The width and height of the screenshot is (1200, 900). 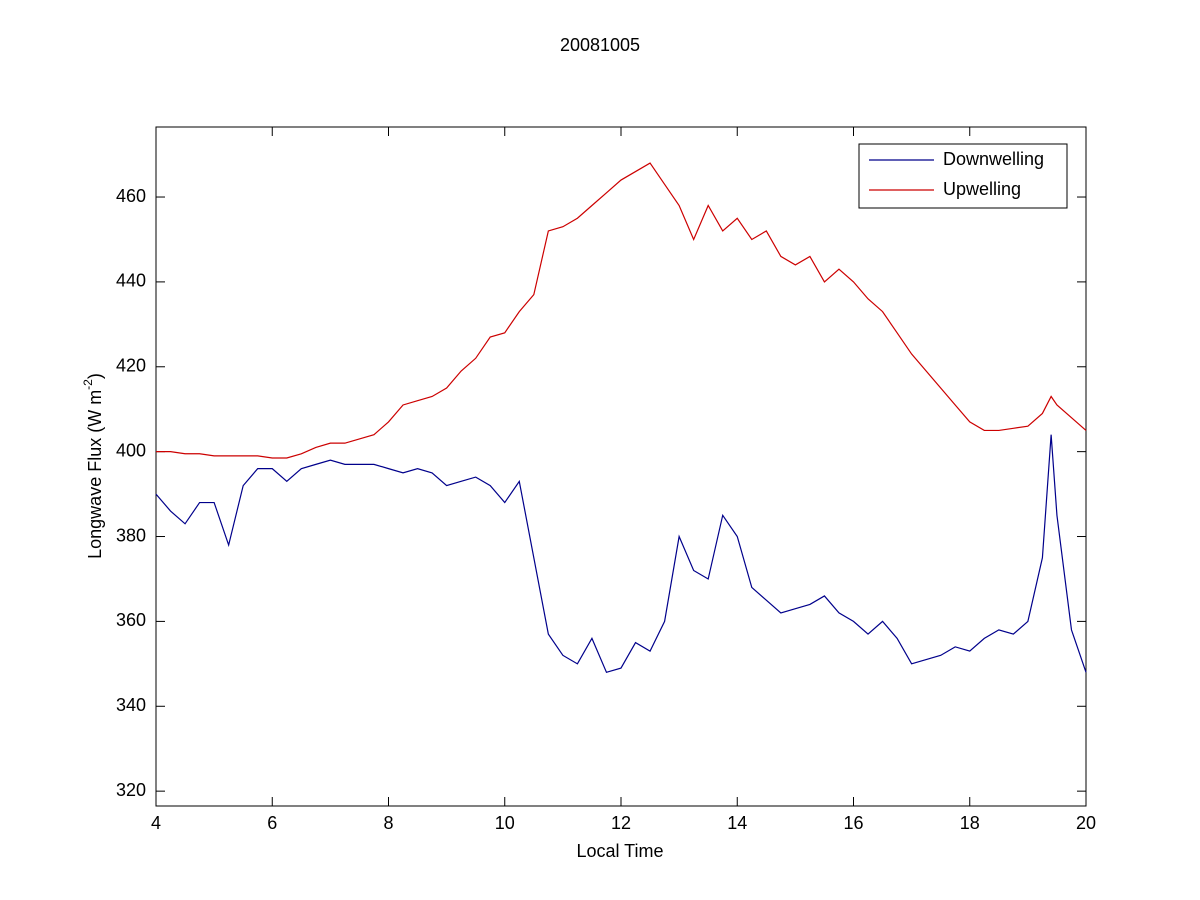 What do you see at coordinates (131, 366) in the screenshot?
I see `y-tick-label: 420` at bounding box center [131, 366].